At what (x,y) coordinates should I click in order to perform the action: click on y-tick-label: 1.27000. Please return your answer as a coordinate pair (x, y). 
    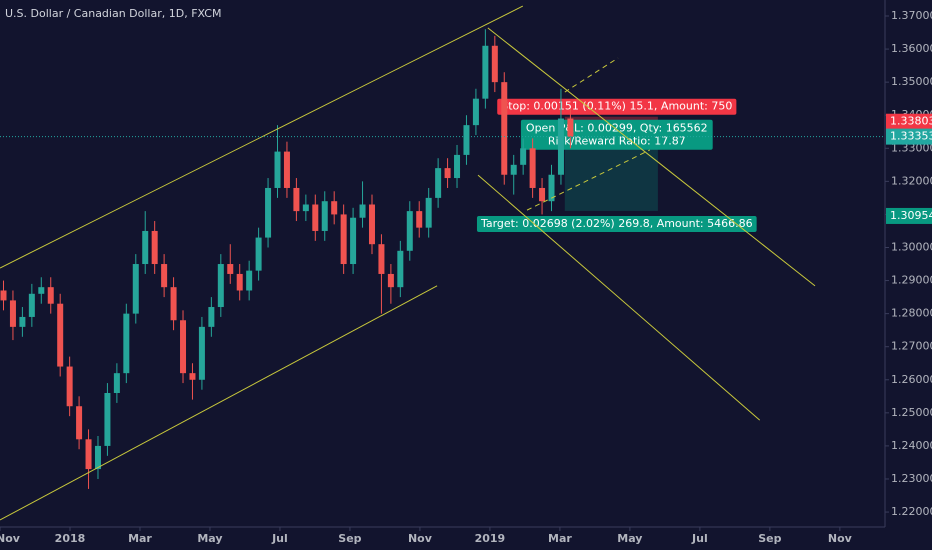
    Looking at the image, I should click on (911, 346).